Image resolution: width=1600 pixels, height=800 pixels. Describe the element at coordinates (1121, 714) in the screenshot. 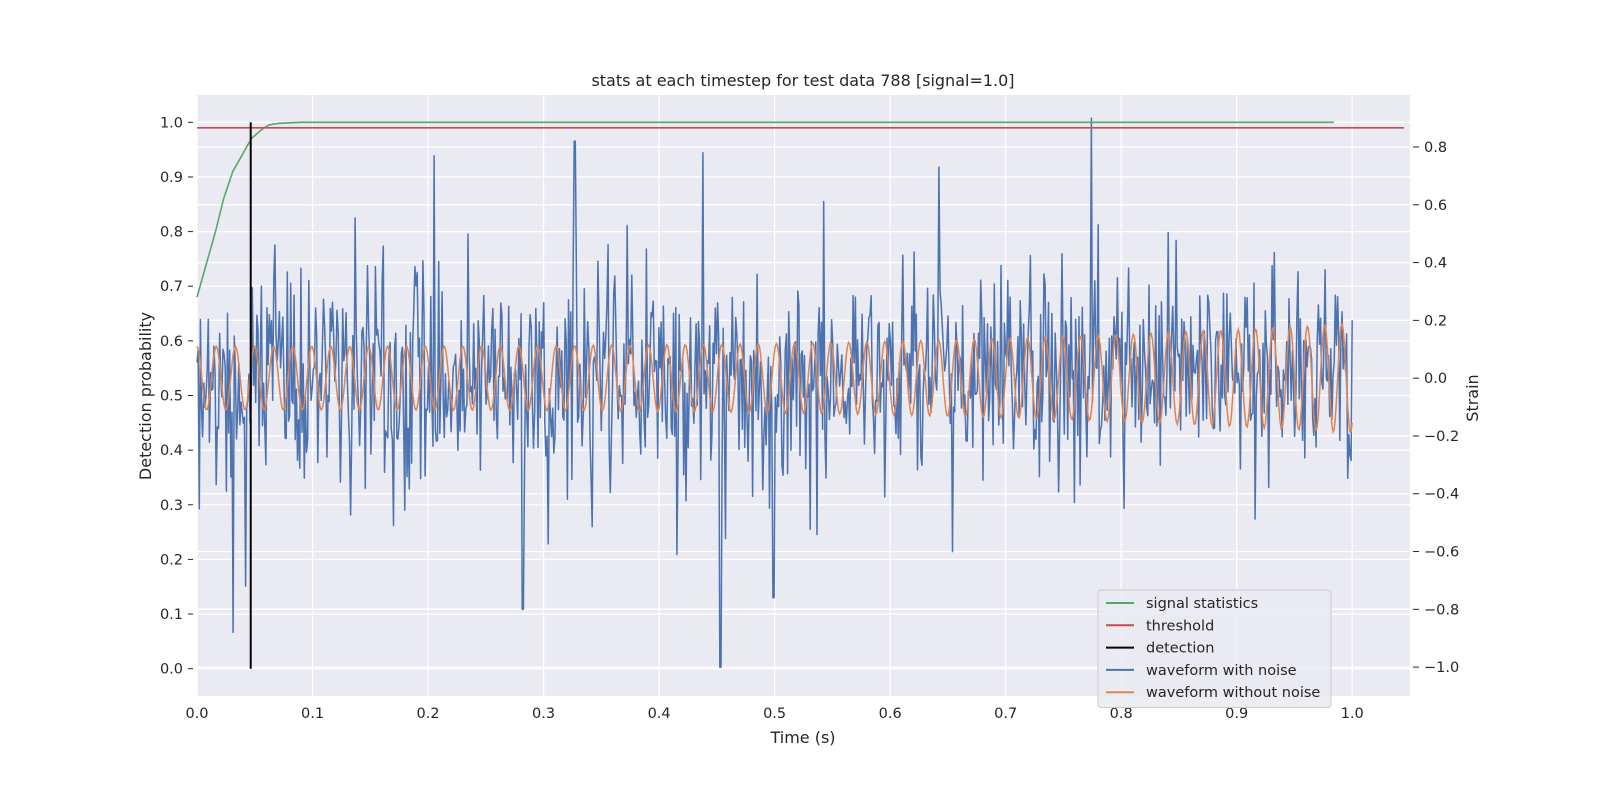

I see `x-tick-label: 0.8` at that location.